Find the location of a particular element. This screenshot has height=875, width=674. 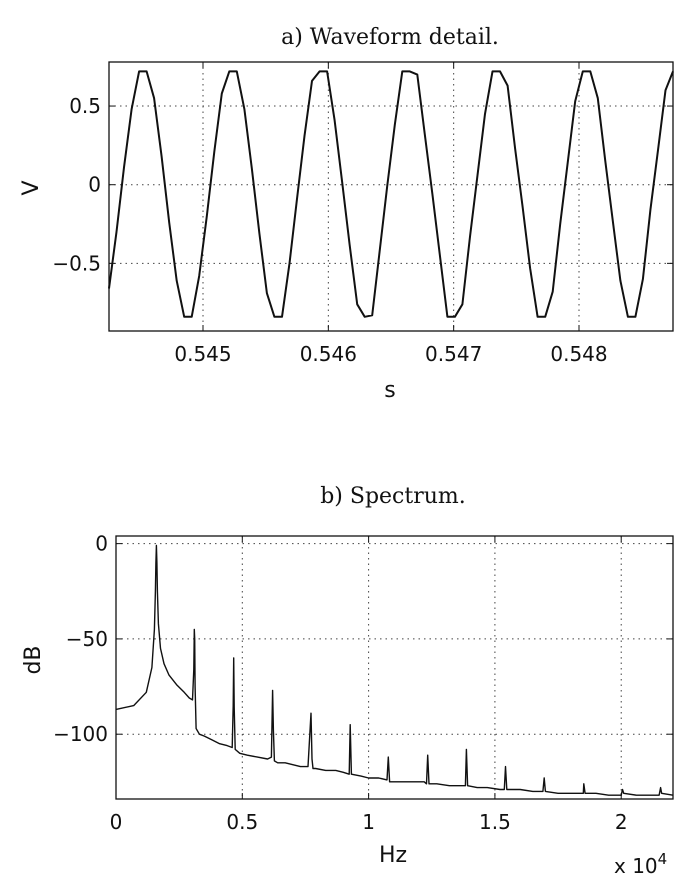

waveform-ytick-label: 0 is located at coordinates (94, 185).